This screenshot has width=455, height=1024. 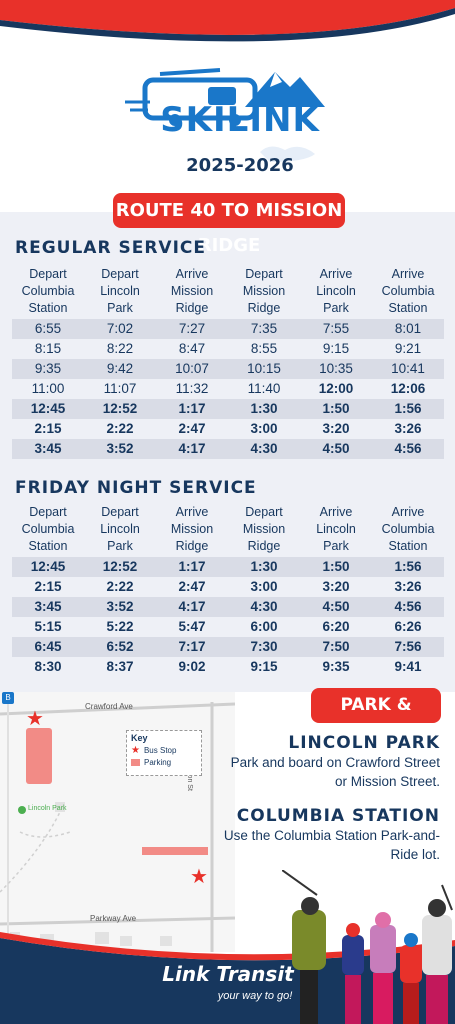 What do you see at coordinates (48, 388) in the screenshot?
I see `table-cell: 11:00` at bounding box center [48, 388].